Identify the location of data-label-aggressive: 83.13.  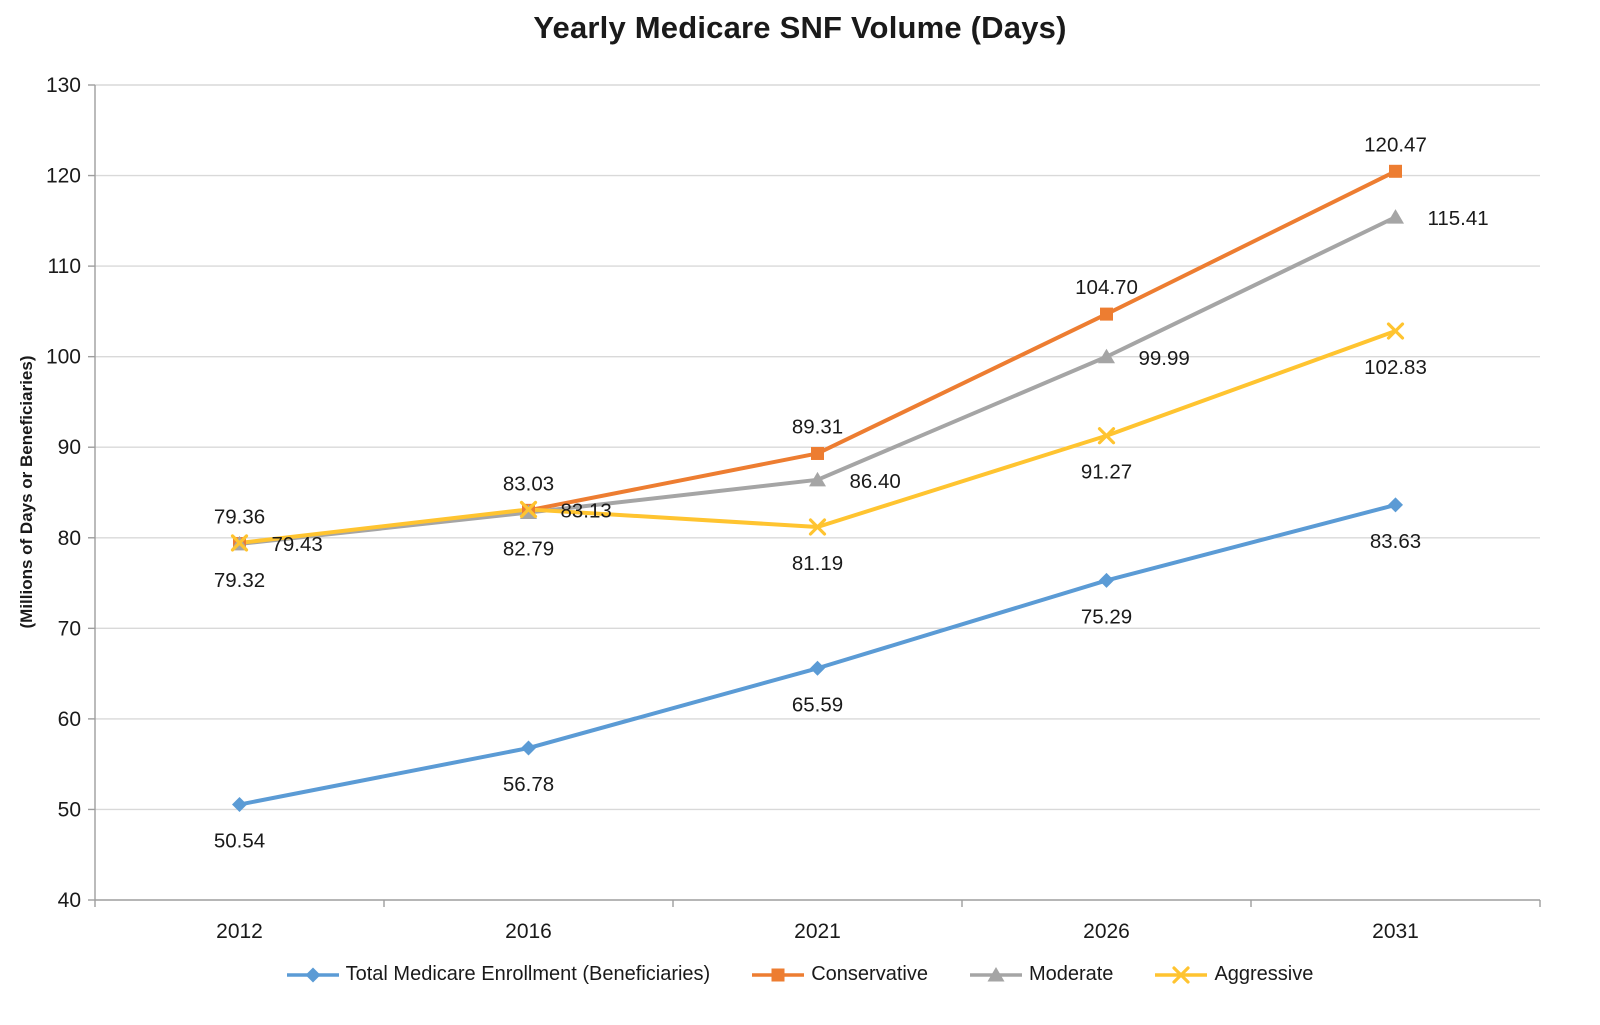
(586, 510).